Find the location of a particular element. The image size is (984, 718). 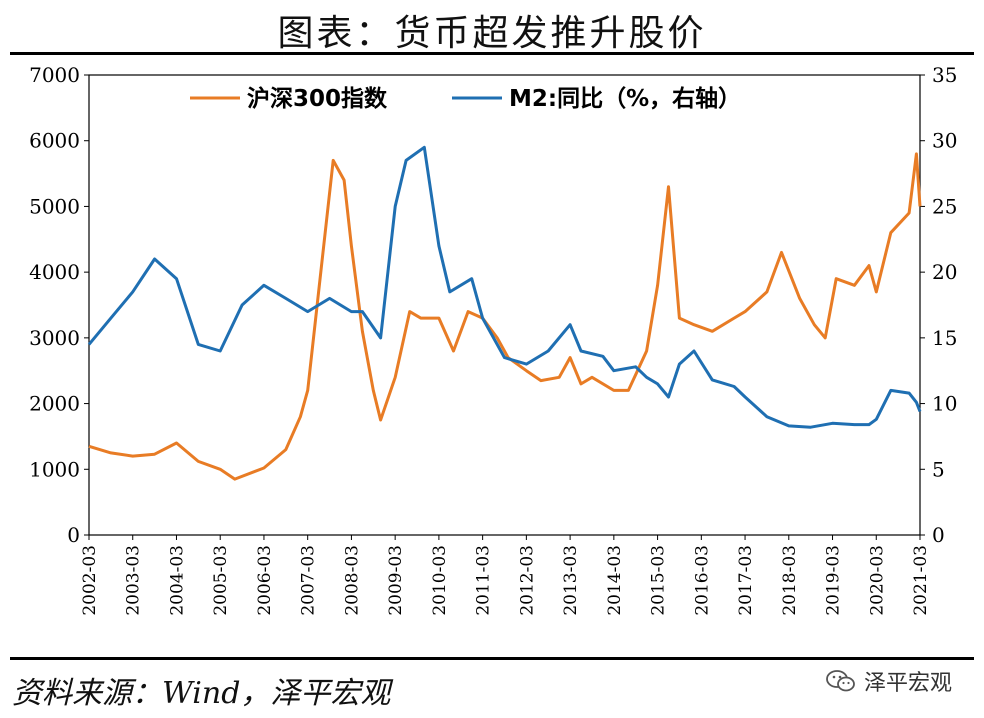

x-tick-label: 2021-03 is located at coordinates (921, 580).